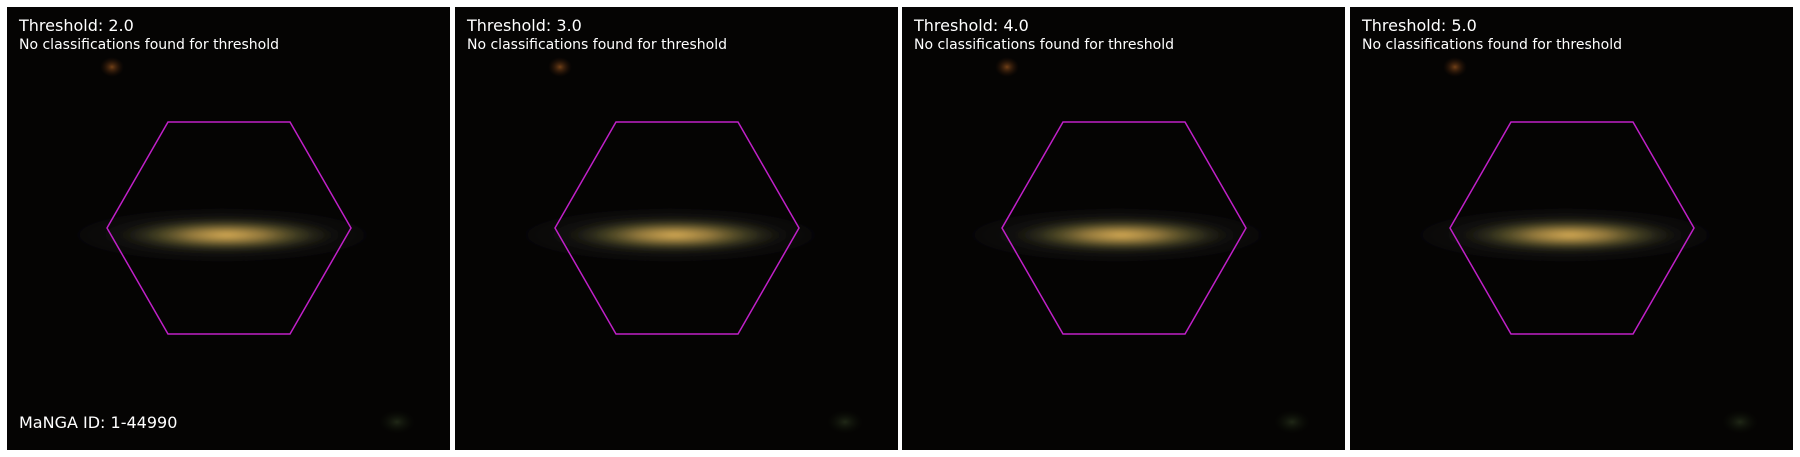 This screenshot has width=1800, height=457. I want to click on panel-title: Threshold: 4.0, so click(971, 25).